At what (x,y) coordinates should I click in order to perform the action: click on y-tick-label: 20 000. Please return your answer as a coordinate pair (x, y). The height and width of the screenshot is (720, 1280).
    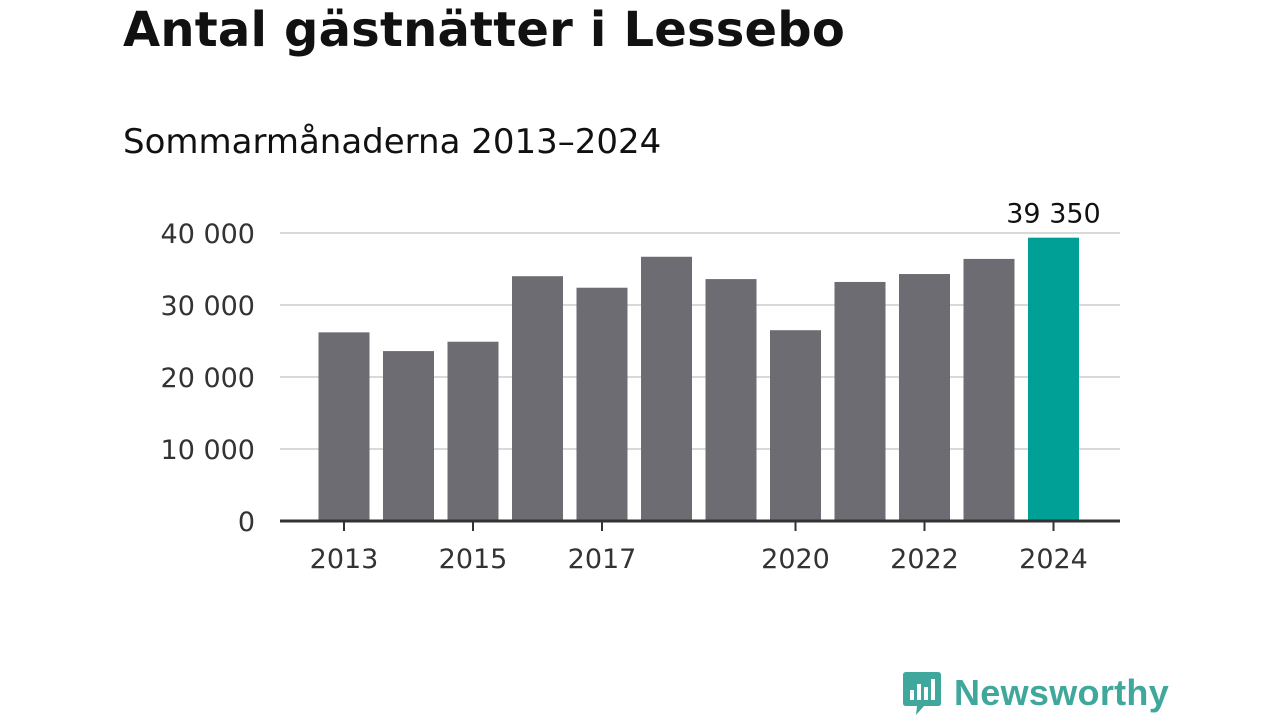
    Looking at the image, I should click on (208, 378).